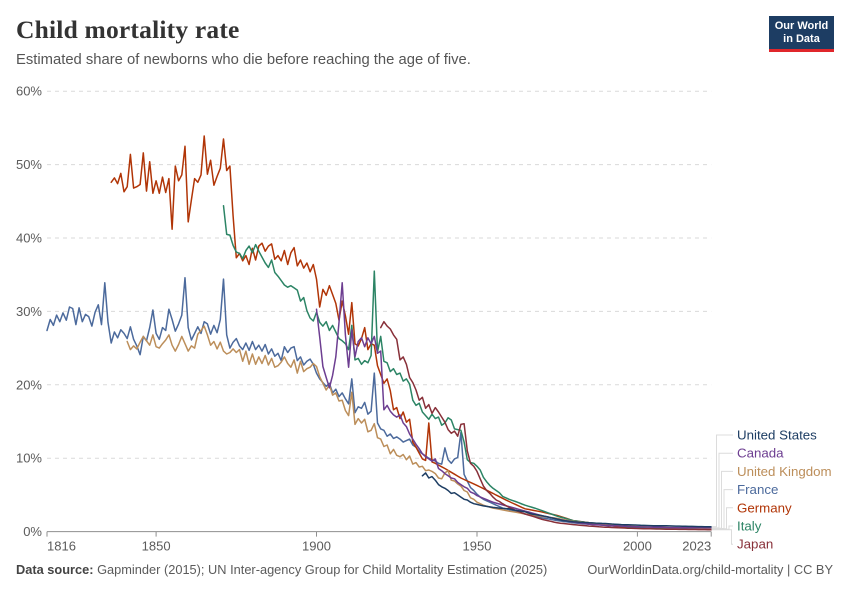 The width and height of the screenshot is (850, 600). What do you see at coordinates (29, 311) in the screenshot?
I see `svg-text: 30%` at bounding box center [29, 311].